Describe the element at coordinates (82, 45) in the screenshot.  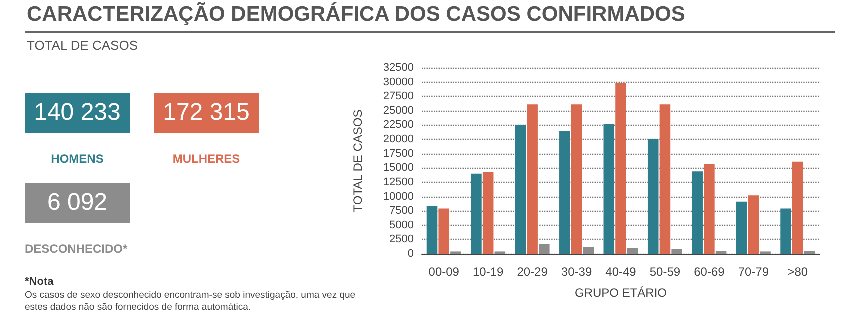
I see `text: TOTAL DE CASOS` at that location.